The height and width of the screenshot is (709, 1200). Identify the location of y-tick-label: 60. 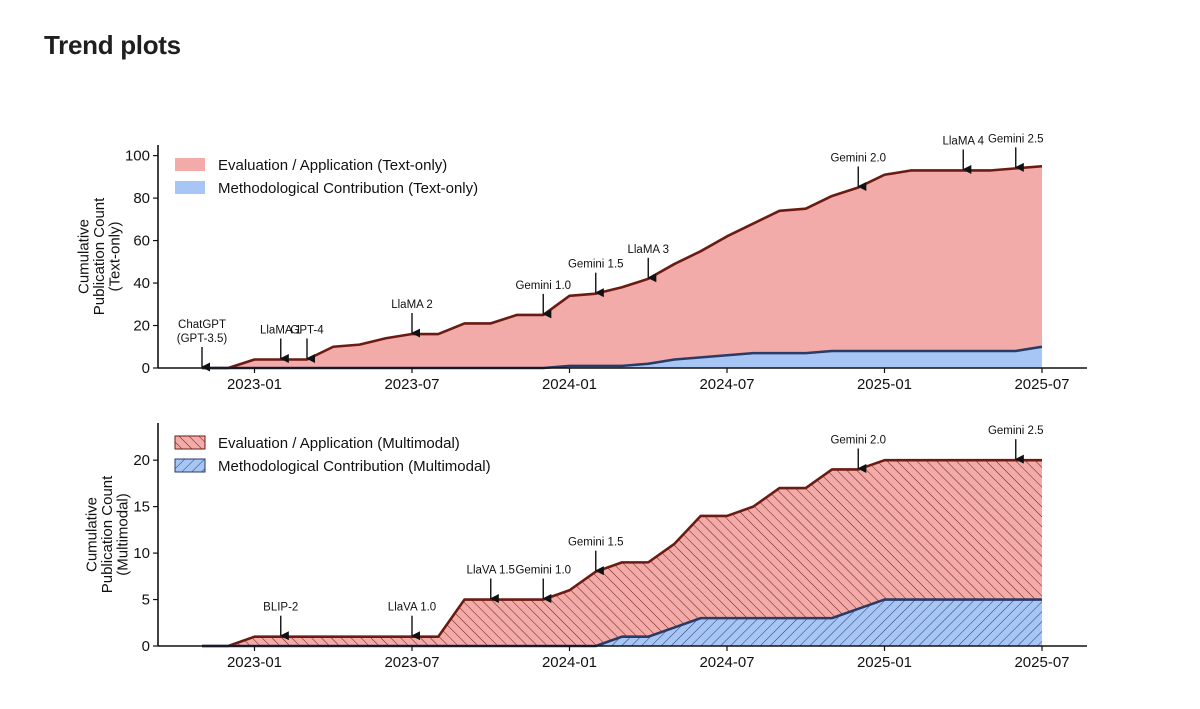
(141, 241).